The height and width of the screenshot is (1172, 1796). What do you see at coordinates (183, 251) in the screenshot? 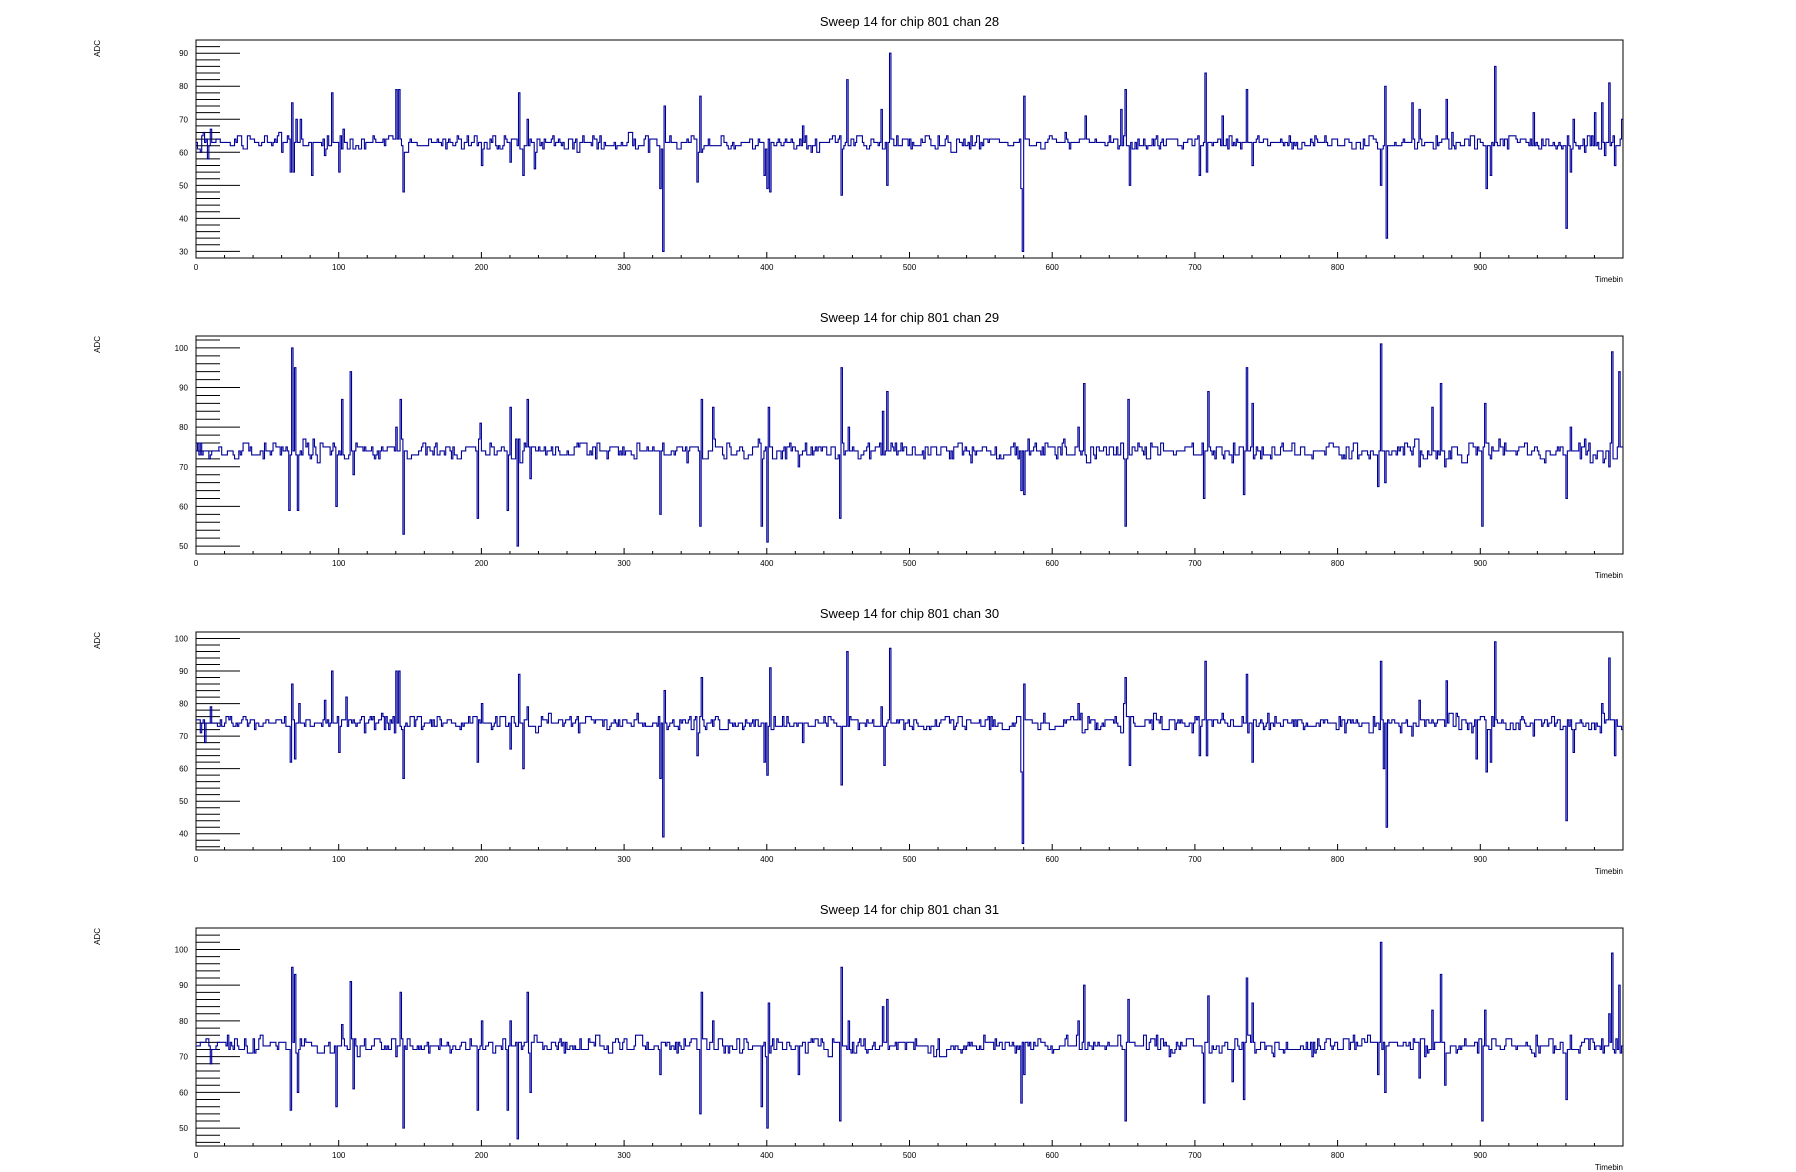
I see `y-tick-label: 30` at bounding box center [183, 251].